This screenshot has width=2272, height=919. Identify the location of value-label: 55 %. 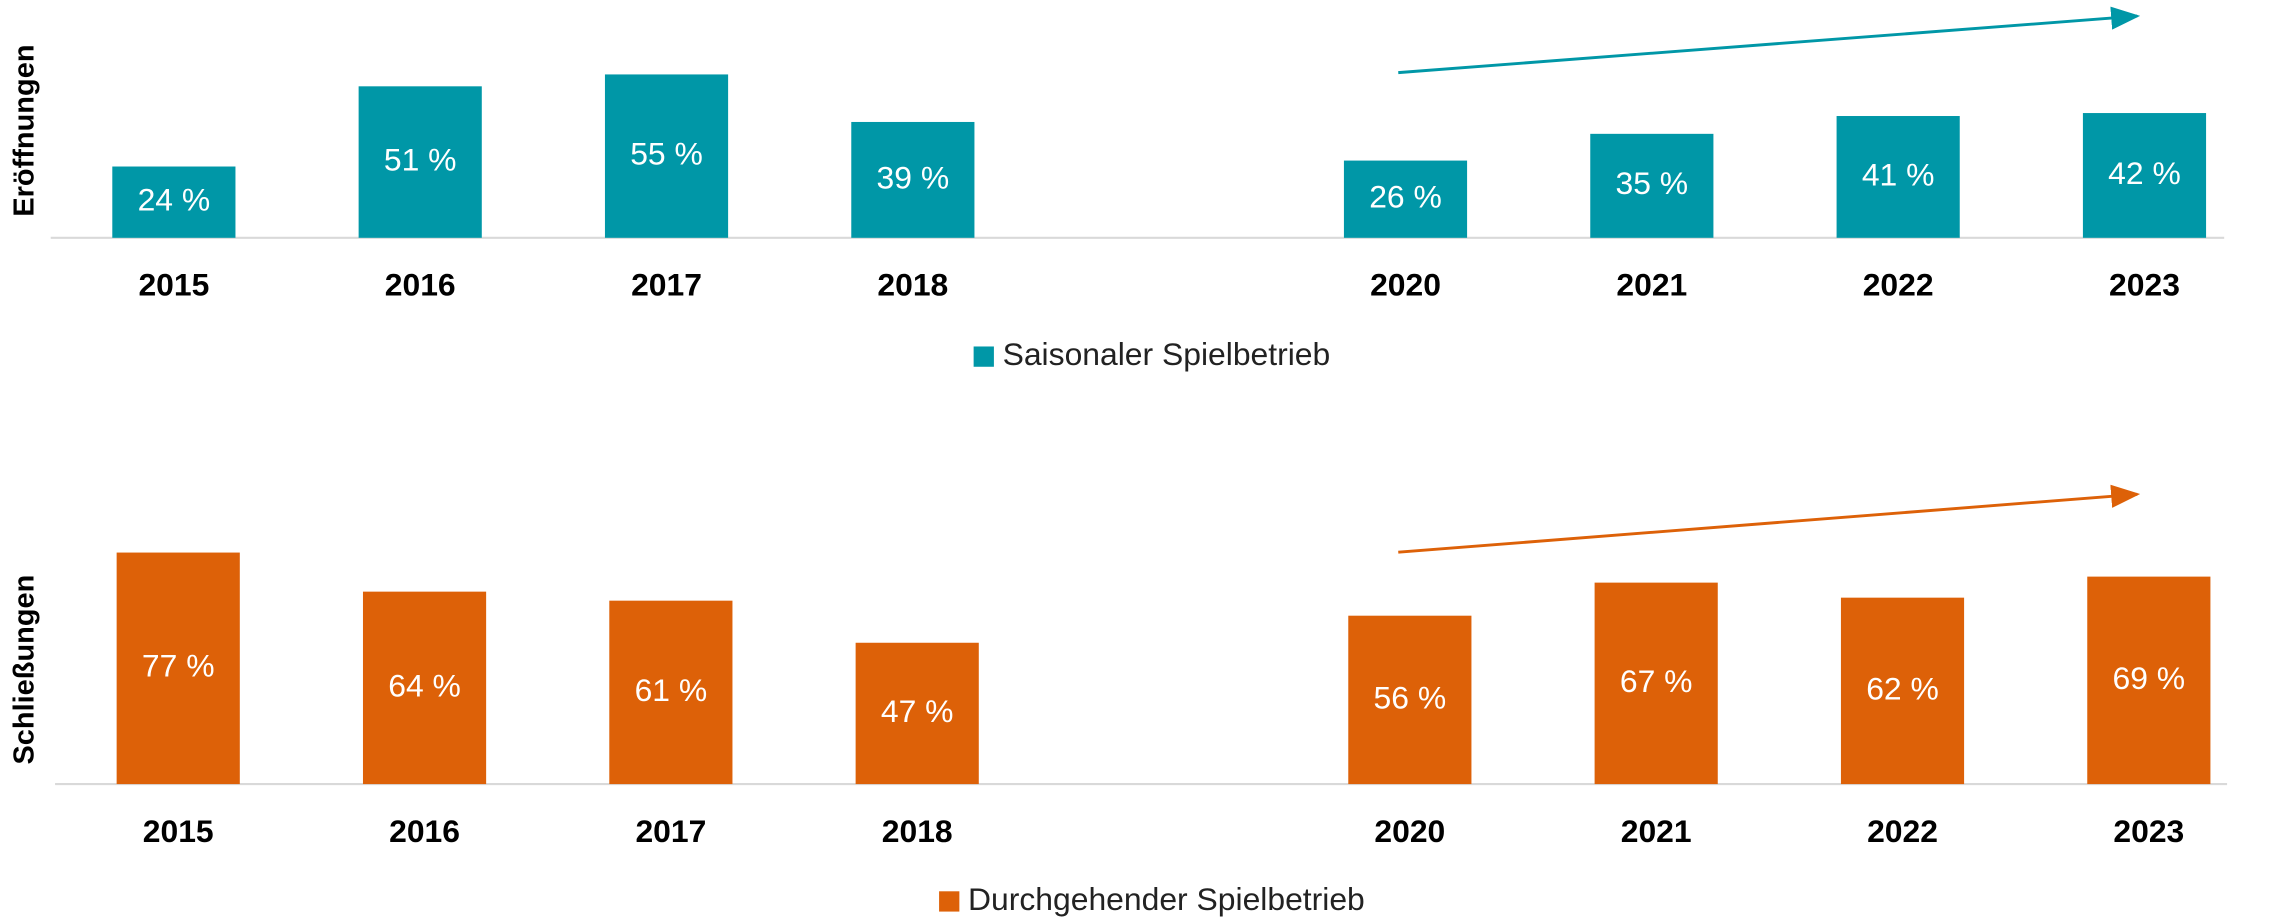
(666, 154).